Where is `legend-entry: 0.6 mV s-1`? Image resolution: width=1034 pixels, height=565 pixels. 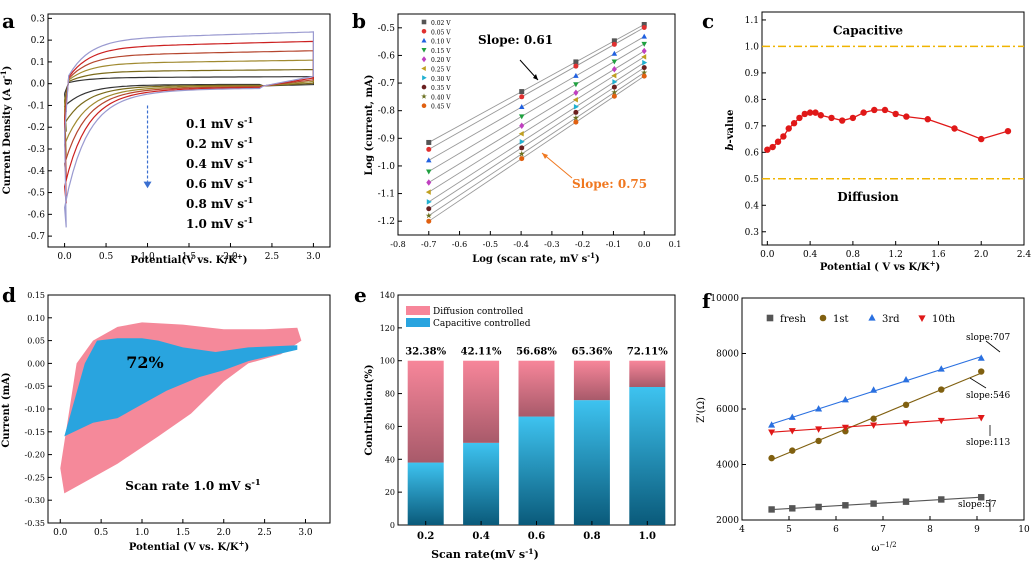
legend-entry: 0.6 mV s-1 is located at coordinates (219, 183).